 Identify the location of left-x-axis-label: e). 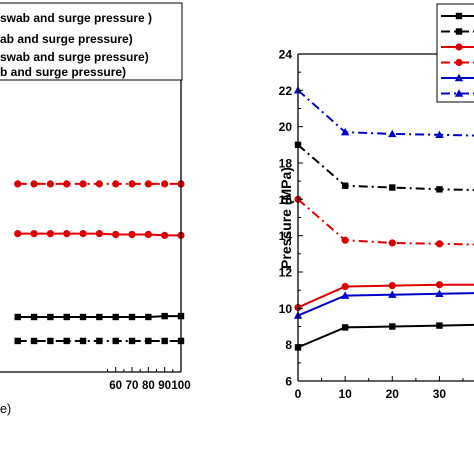
(5, 409).